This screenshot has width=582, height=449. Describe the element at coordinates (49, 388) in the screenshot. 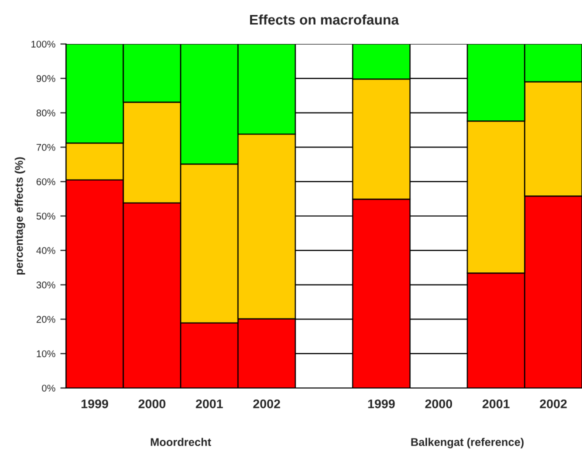

I see `y-tick-label: 0%` at that location.